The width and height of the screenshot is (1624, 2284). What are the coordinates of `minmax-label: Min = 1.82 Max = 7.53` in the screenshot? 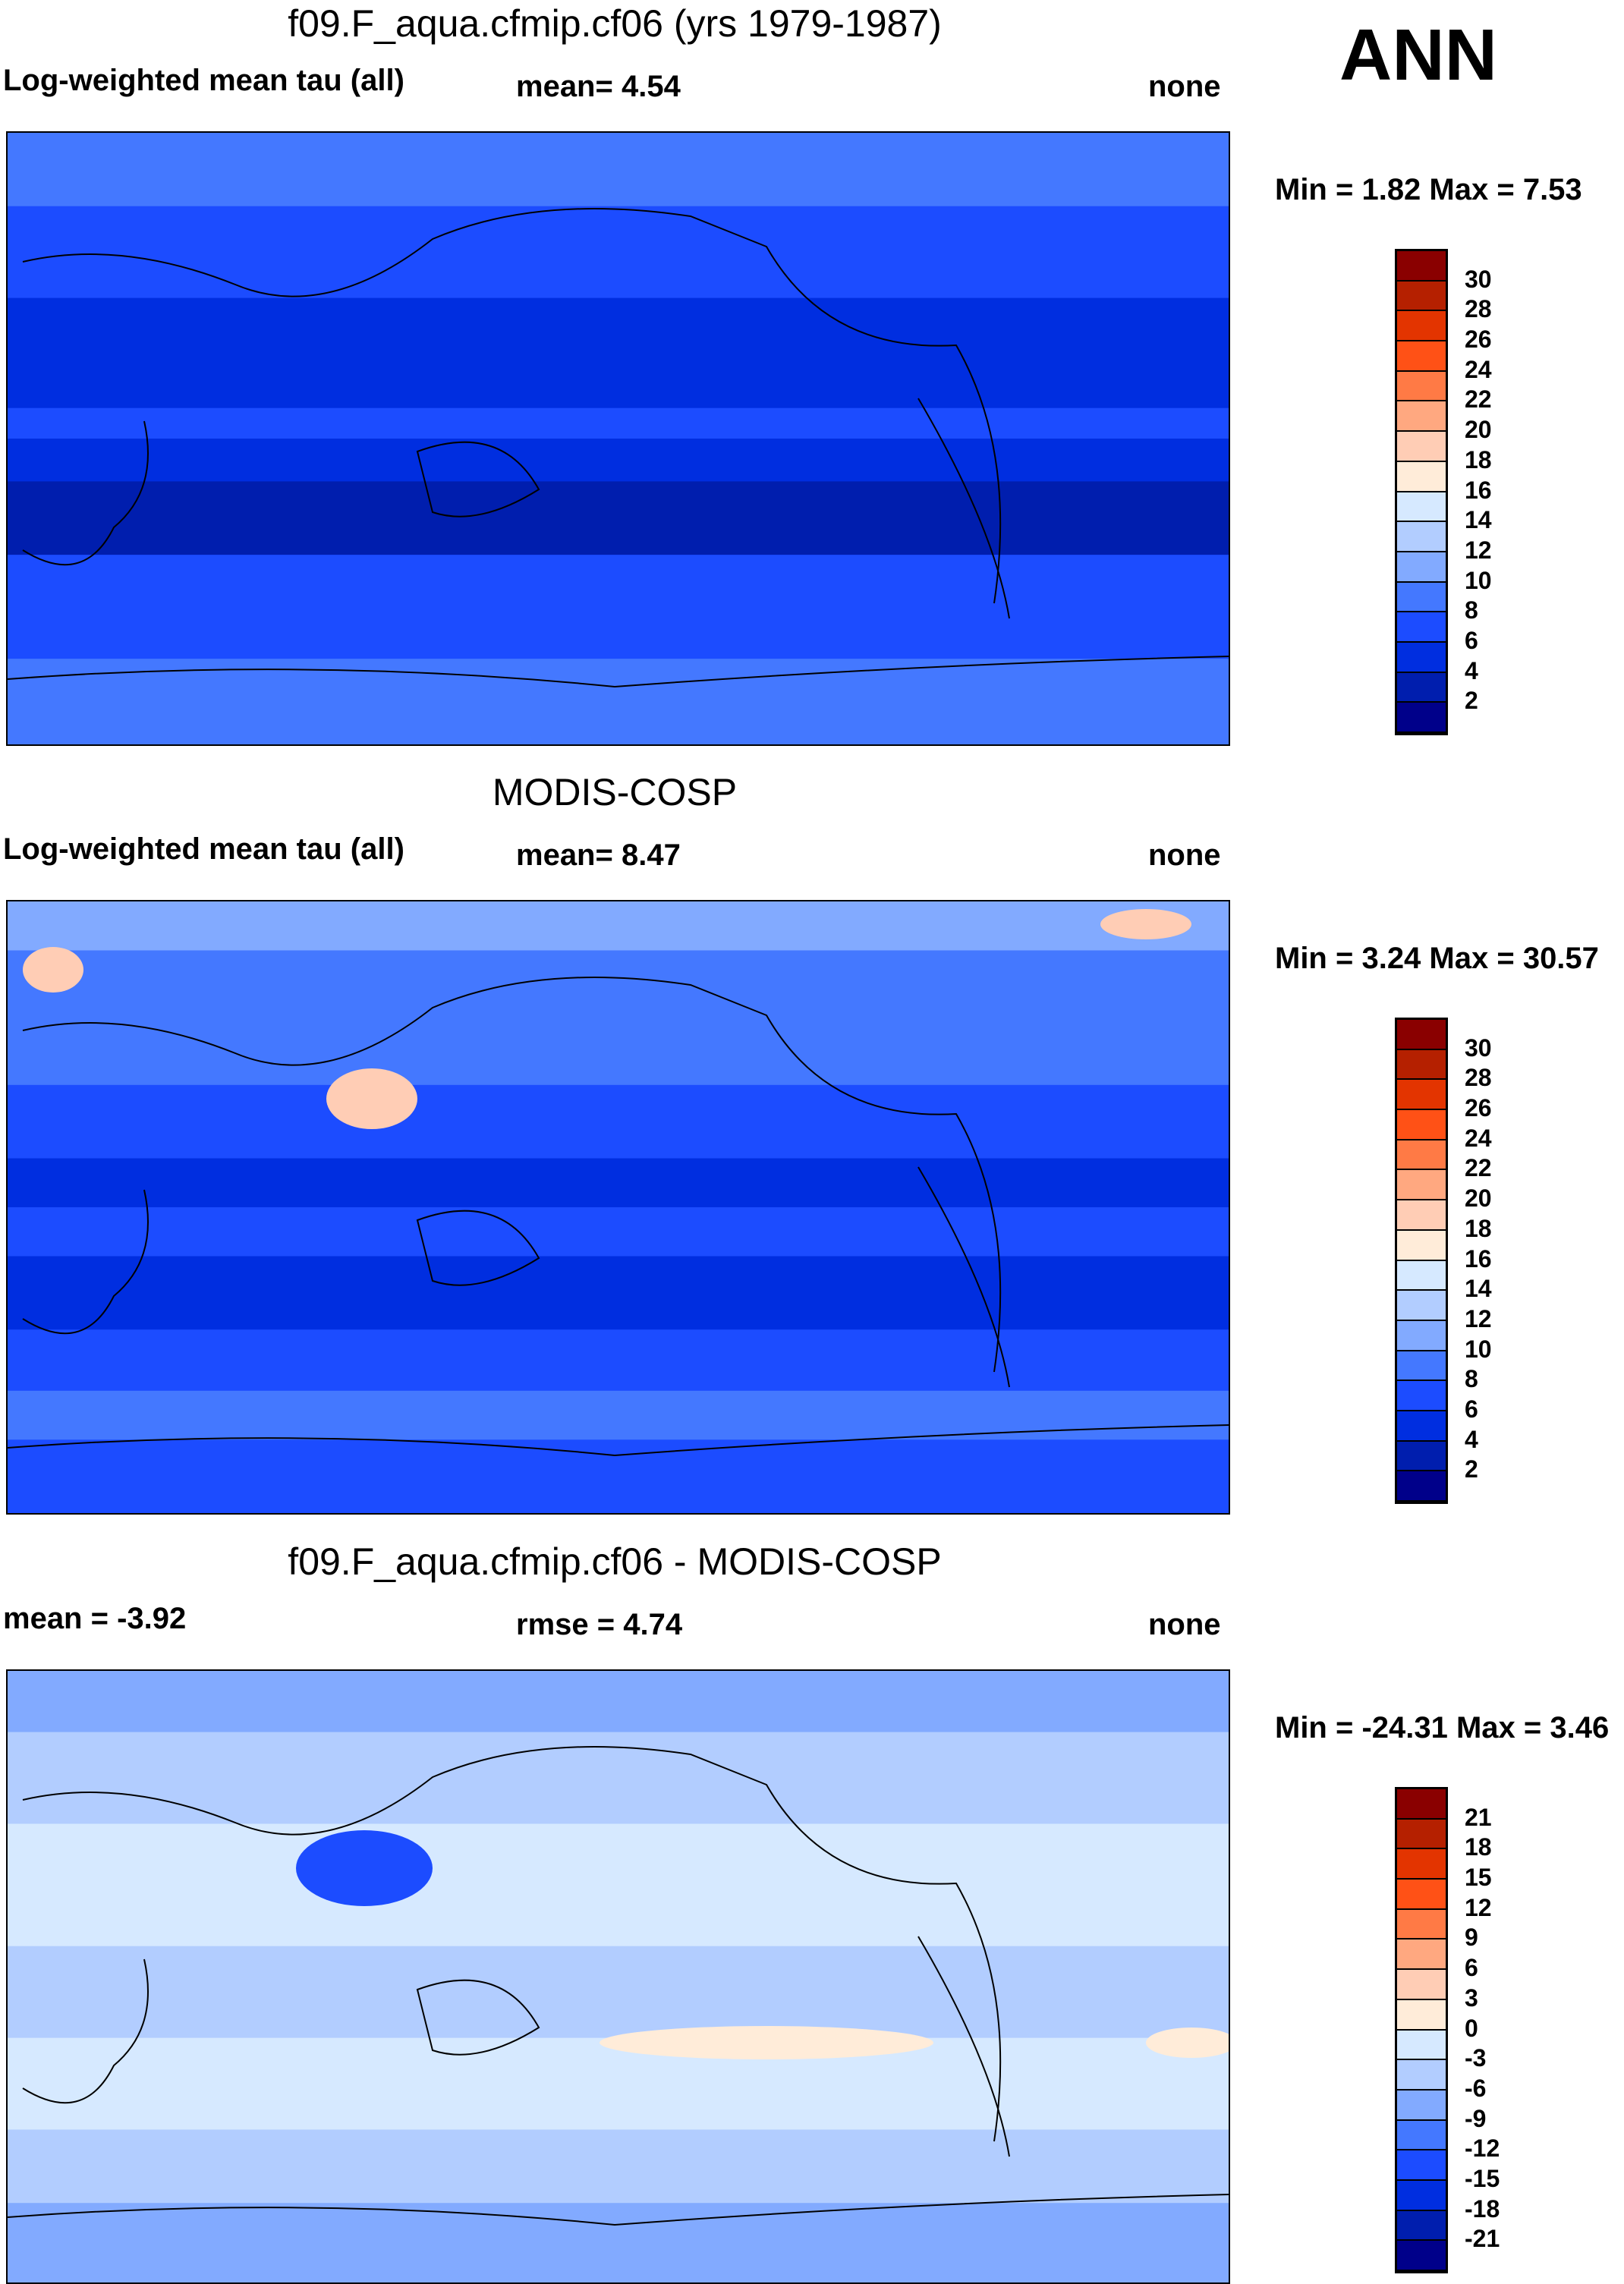 It's located at (1428, 189).